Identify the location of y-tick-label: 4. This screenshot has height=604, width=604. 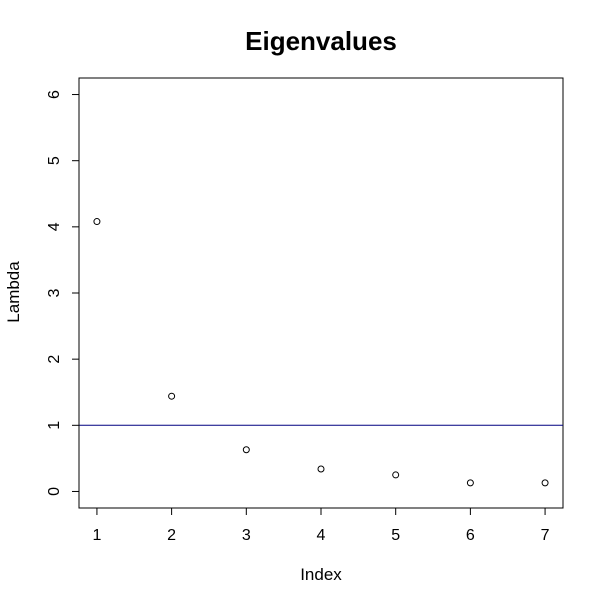
(54, 226).